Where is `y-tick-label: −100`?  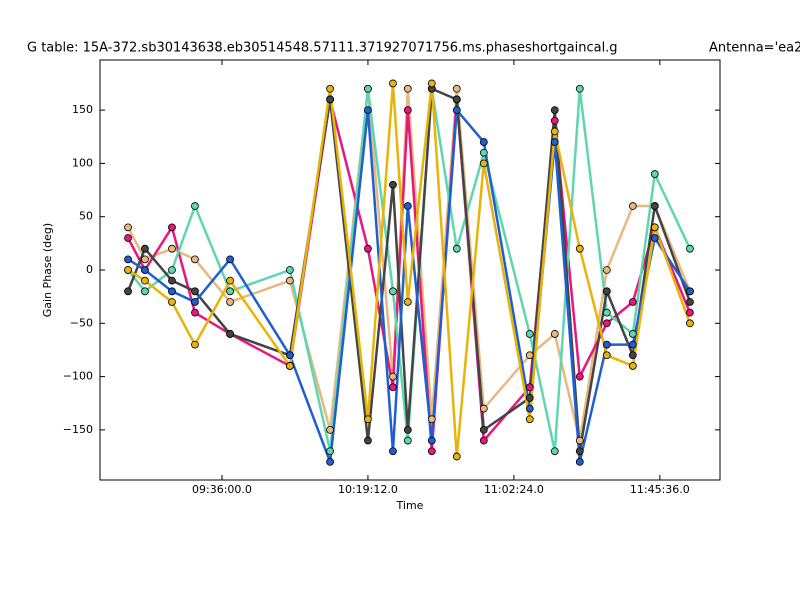 y-tick-label: −100 is located at coordinates (78, 376).